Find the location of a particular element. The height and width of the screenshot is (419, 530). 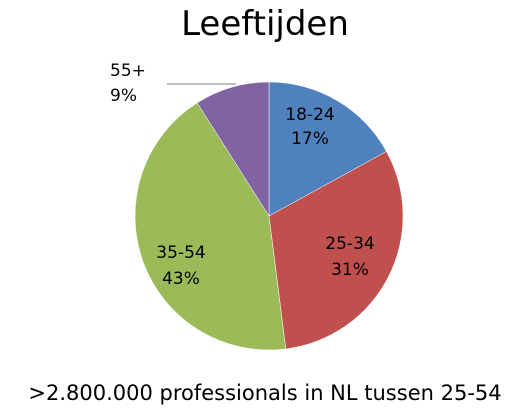

slice-label-25-34: 25-34 31% is located at coordinates (349, 257).